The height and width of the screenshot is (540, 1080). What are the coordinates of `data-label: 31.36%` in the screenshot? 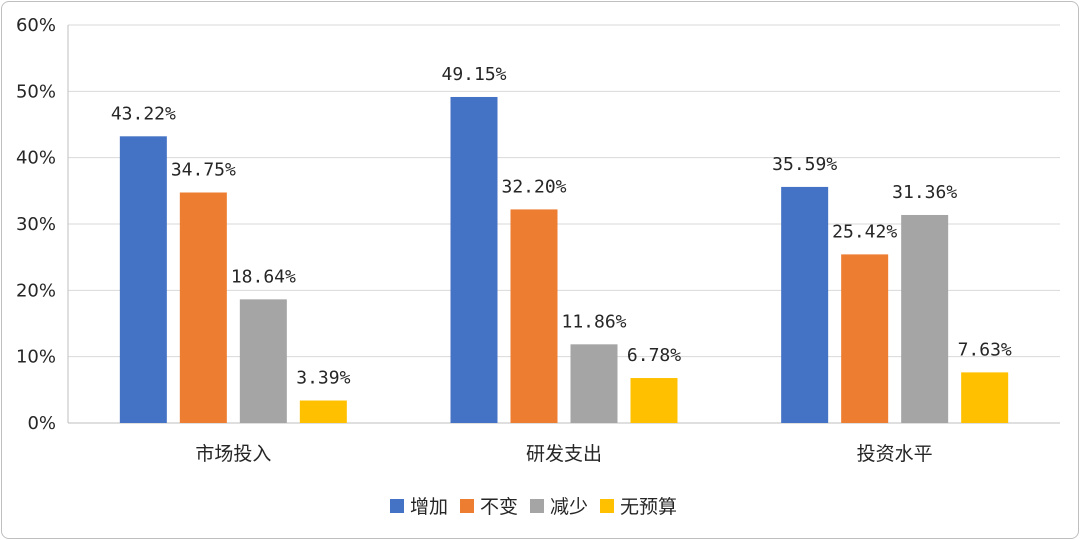 It's located at (924, 192).